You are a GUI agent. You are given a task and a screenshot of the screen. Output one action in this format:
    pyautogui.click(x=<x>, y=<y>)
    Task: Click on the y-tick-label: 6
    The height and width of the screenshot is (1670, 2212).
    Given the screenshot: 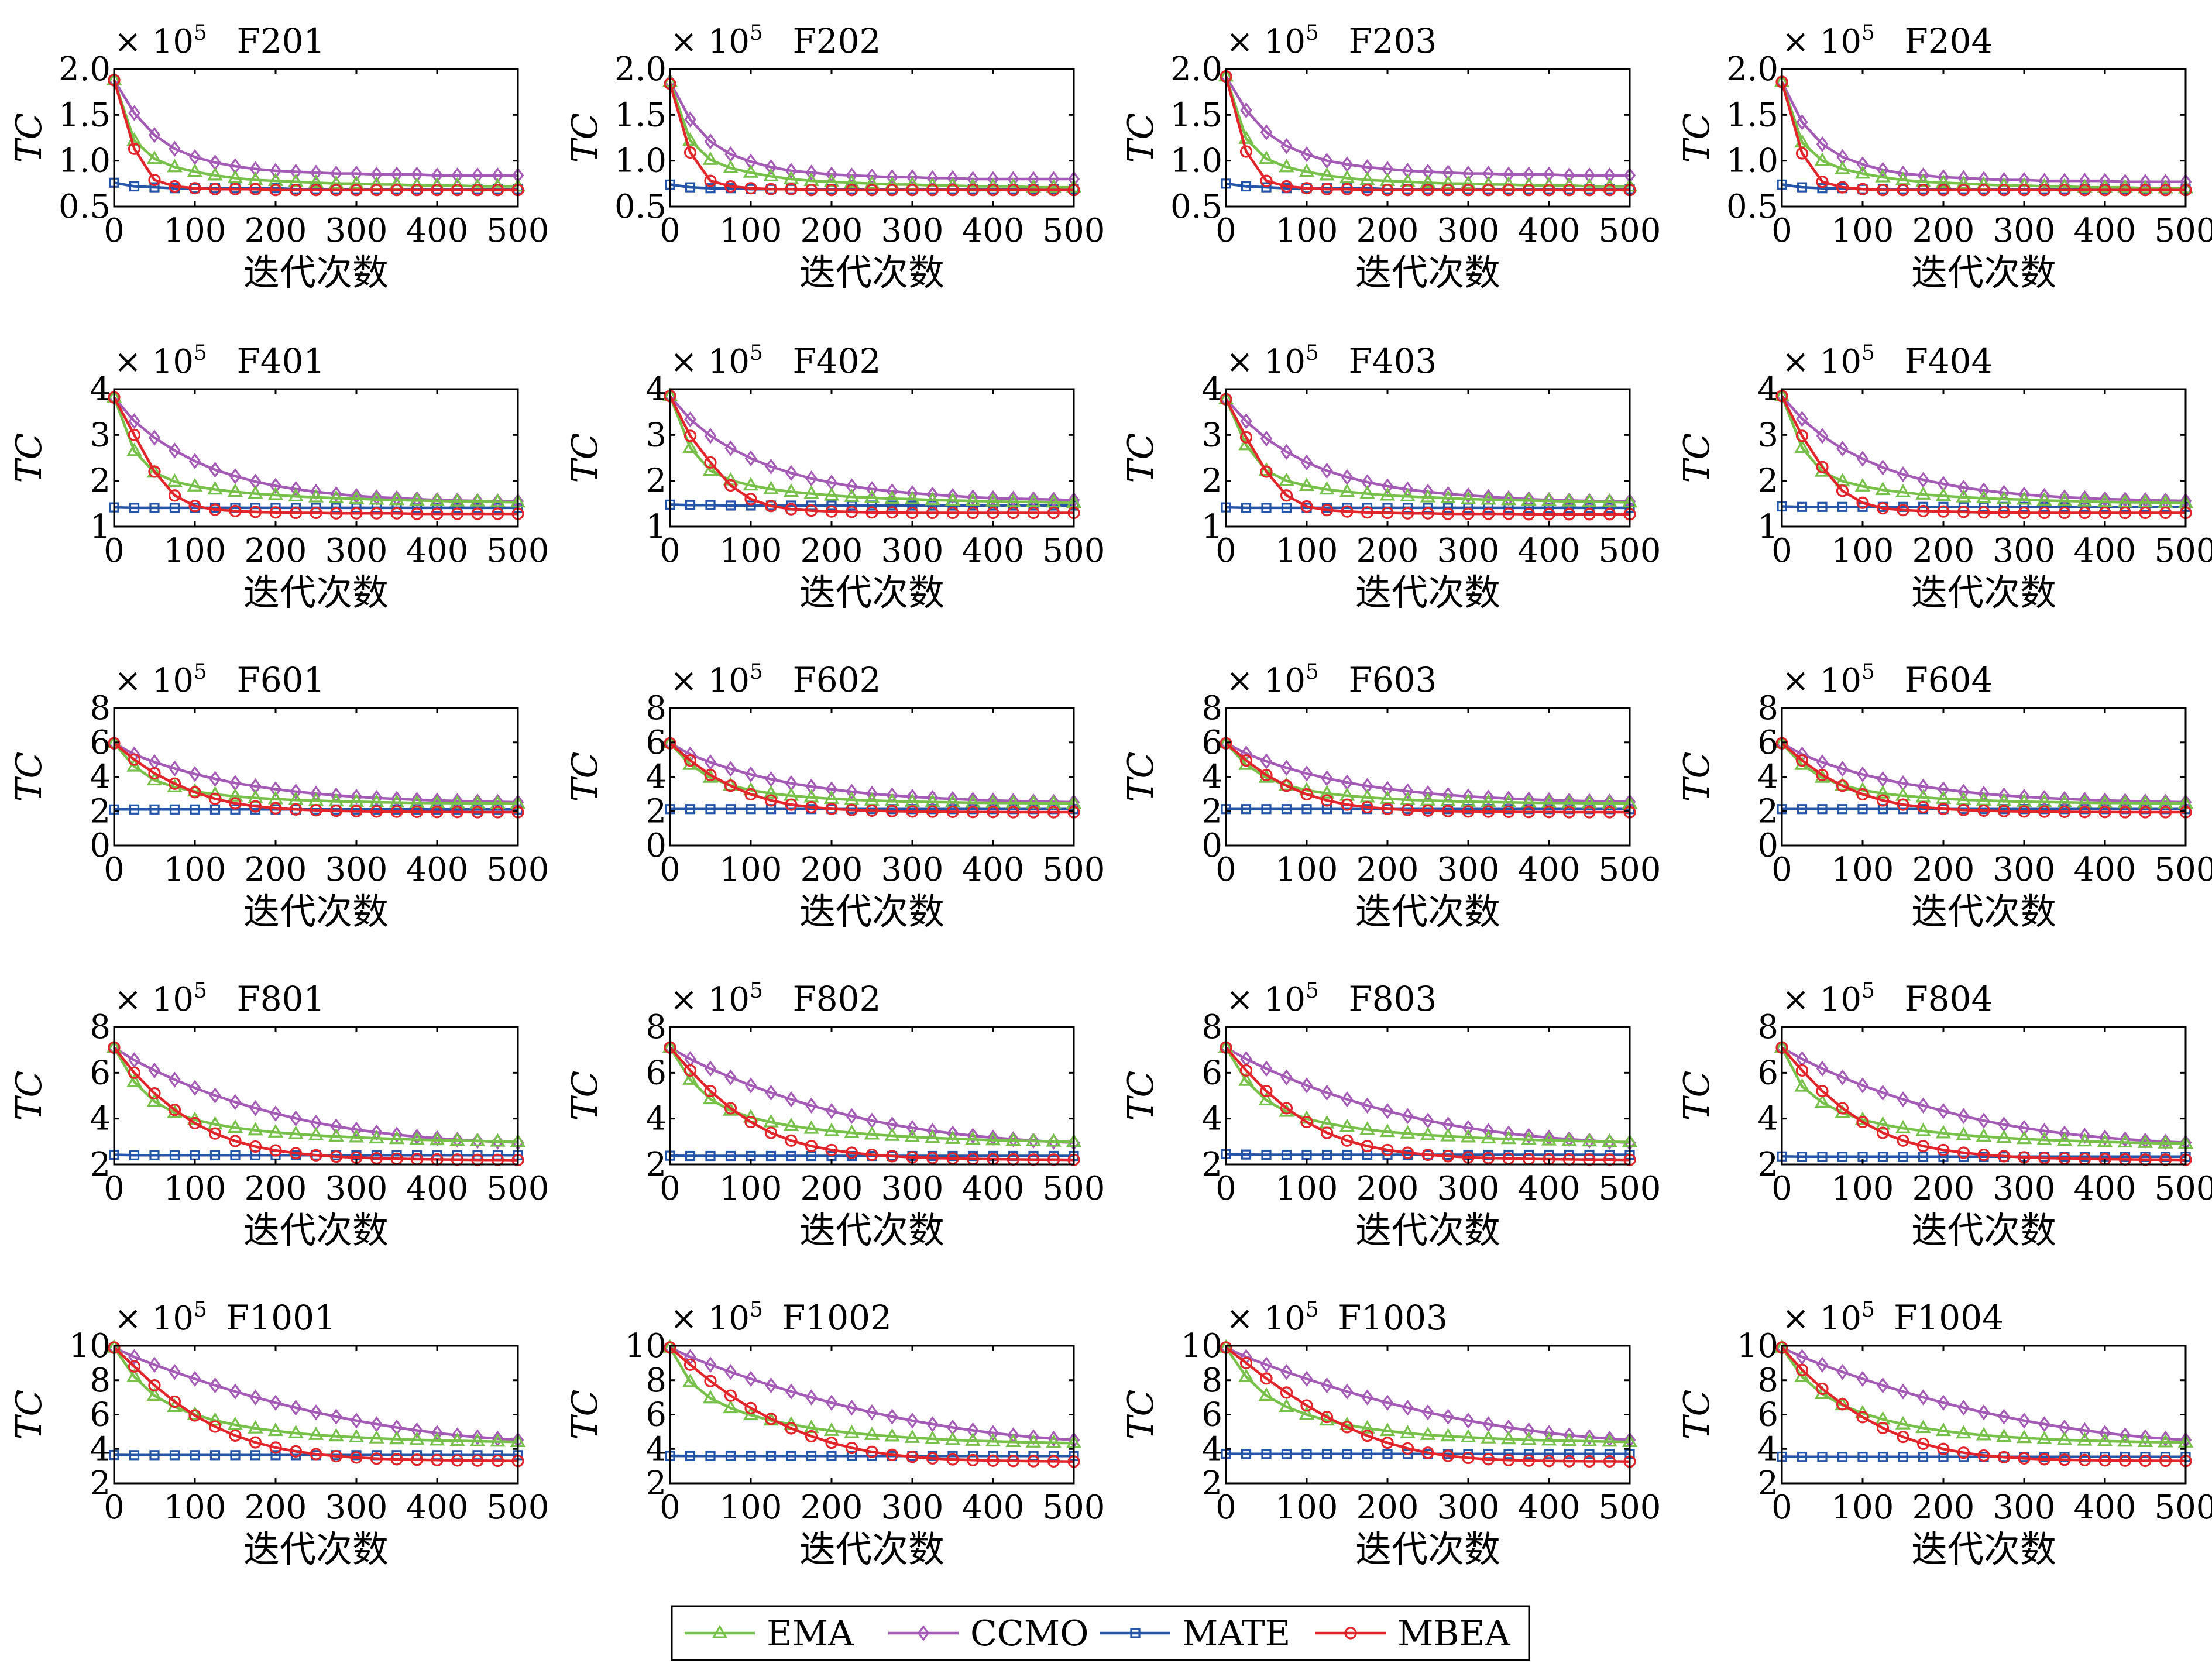 What is the action you would take?
    pyautogui.click(x=1767, y=1073)
    